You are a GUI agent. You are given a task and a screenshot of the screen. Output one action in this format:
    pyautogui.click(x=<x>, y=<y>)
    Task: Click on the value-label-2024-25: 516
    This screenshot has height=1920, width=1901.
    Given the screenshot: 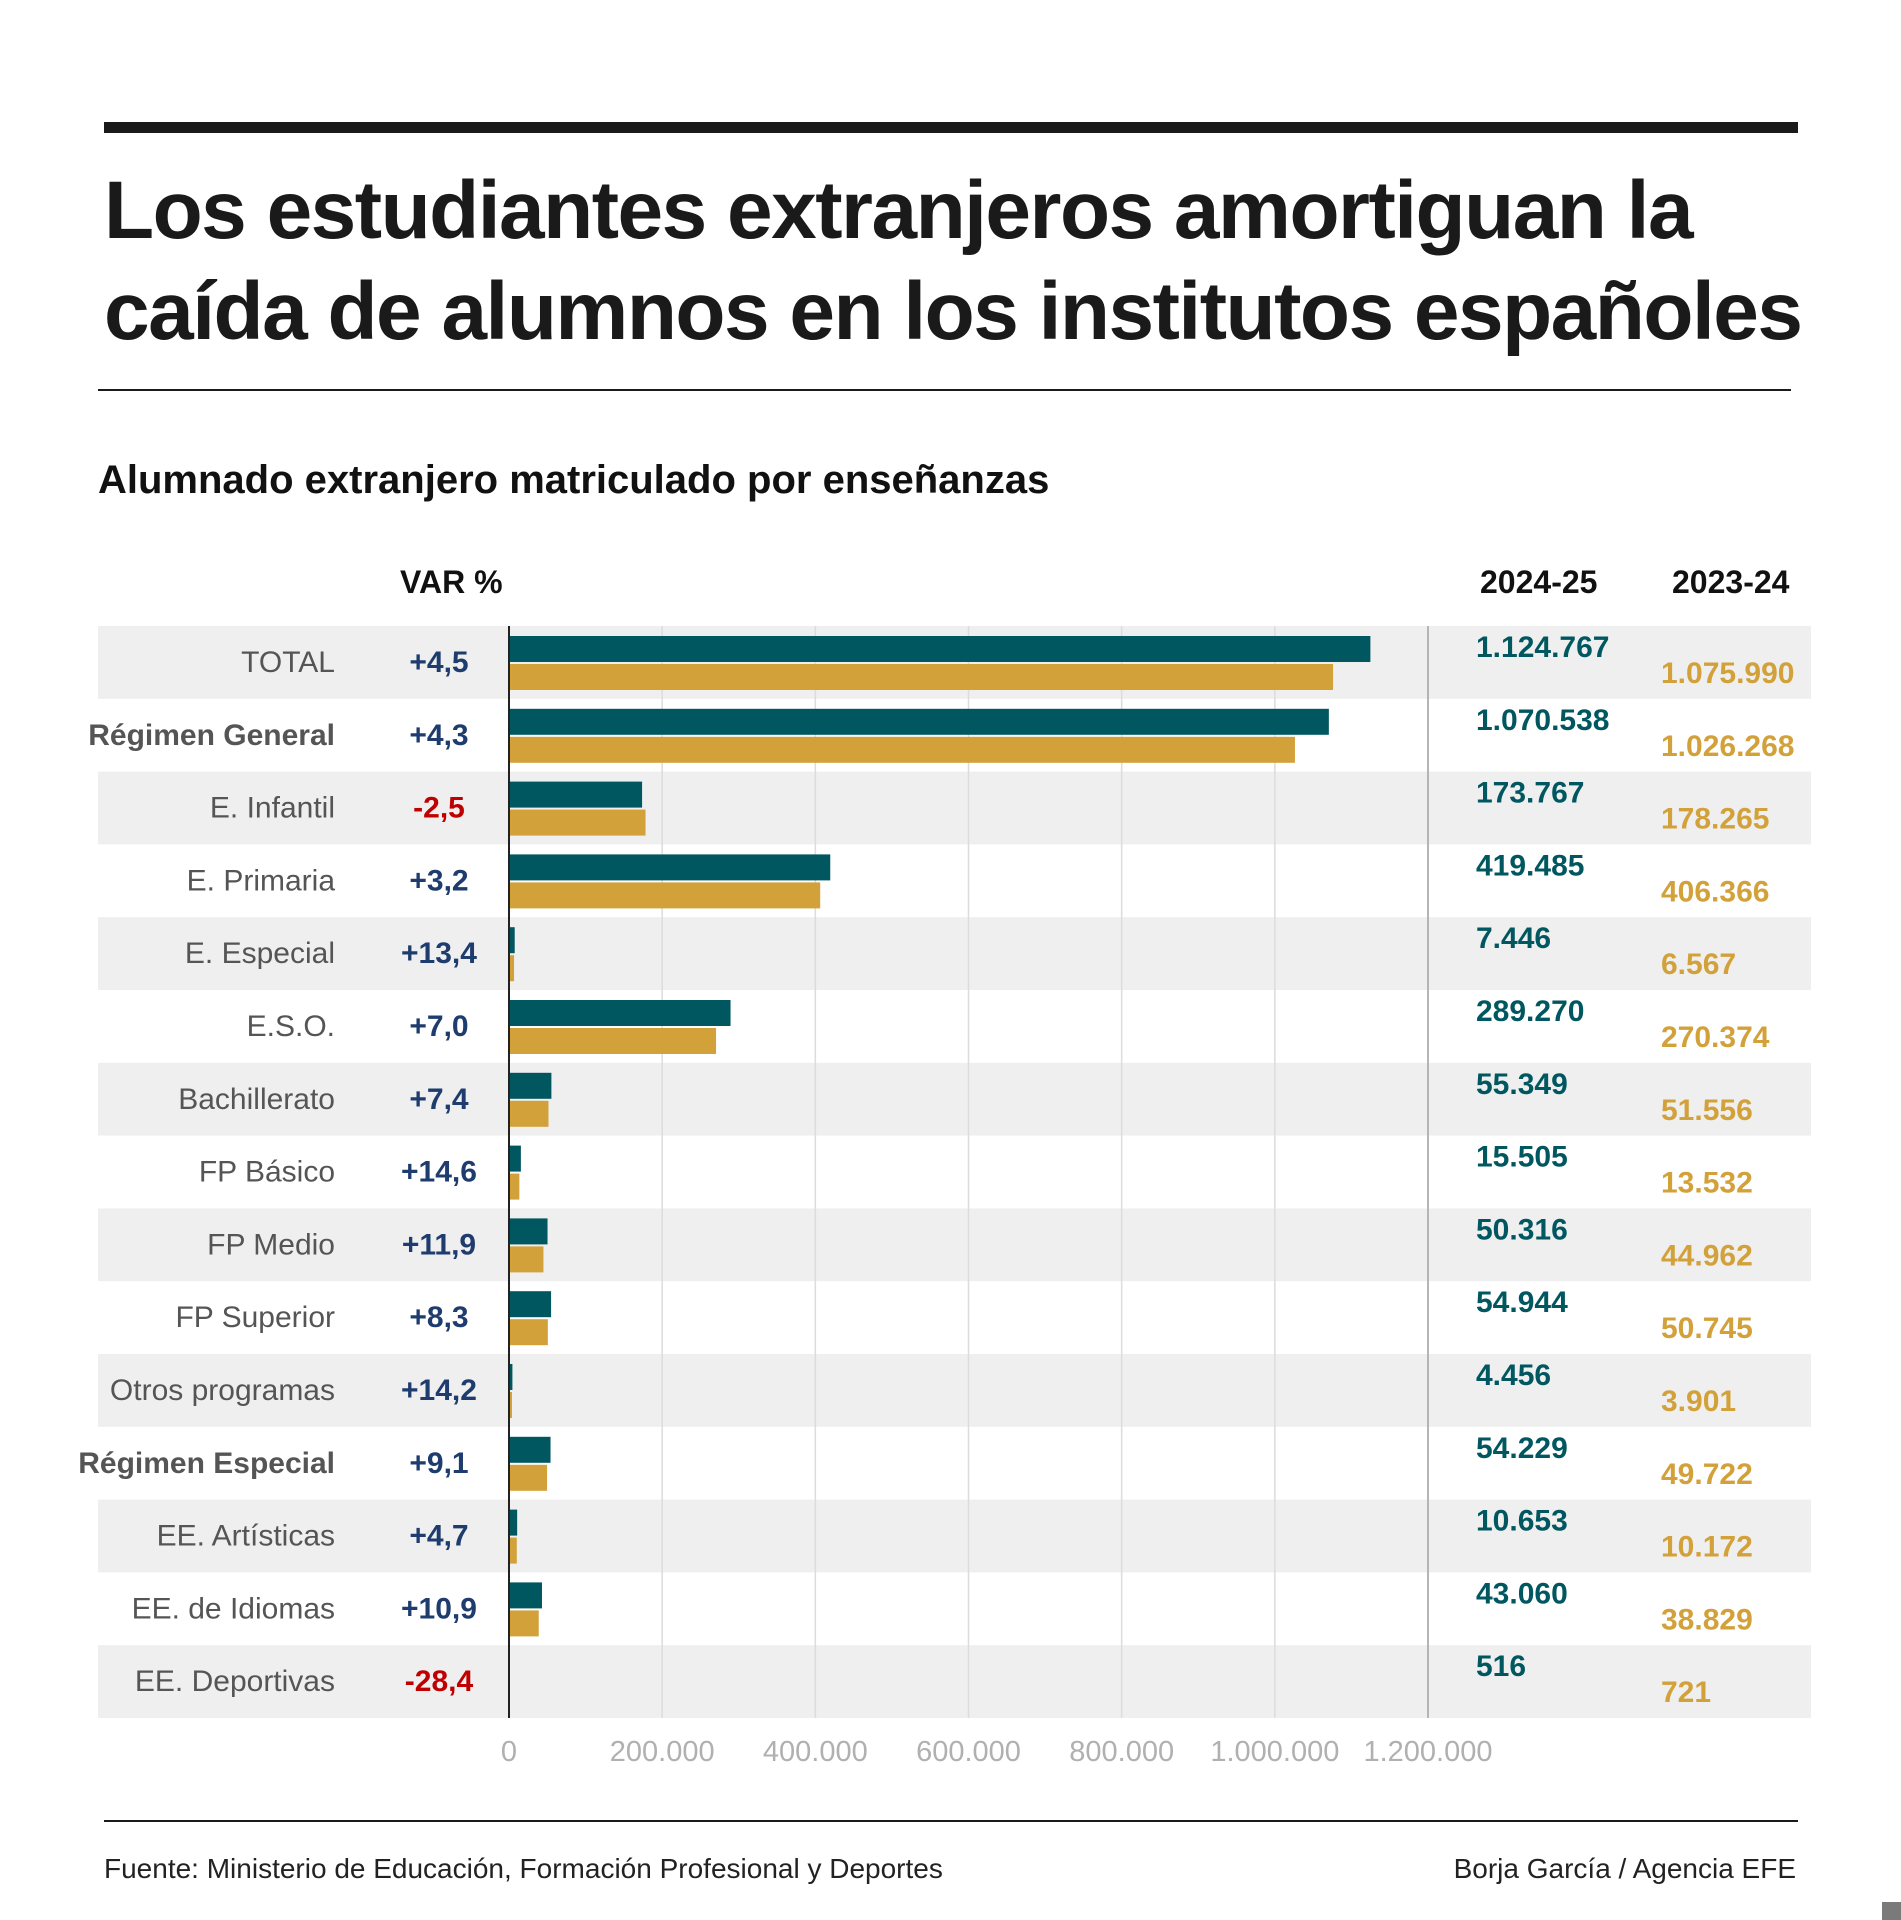 What is the action you would take?
    pyautogui.click(x=1501, y=1666)
    